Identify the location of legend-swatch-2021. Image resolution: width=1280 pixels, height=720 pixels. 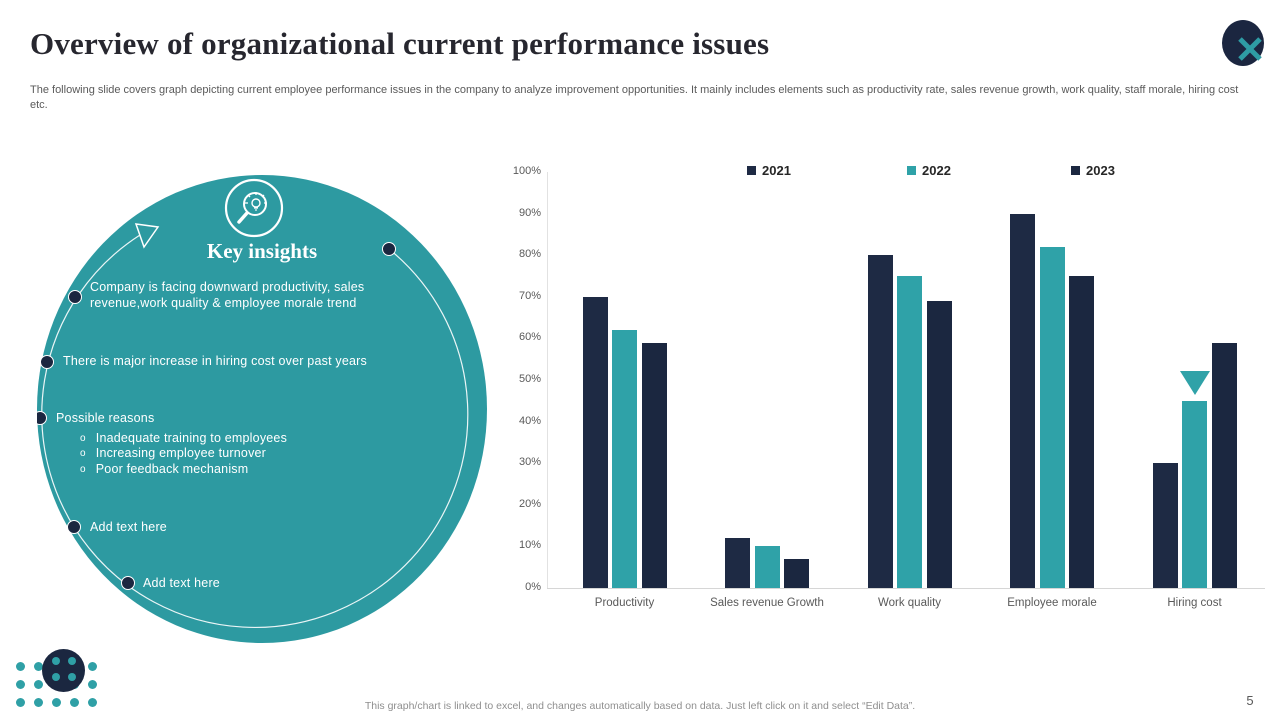
(751, 170).